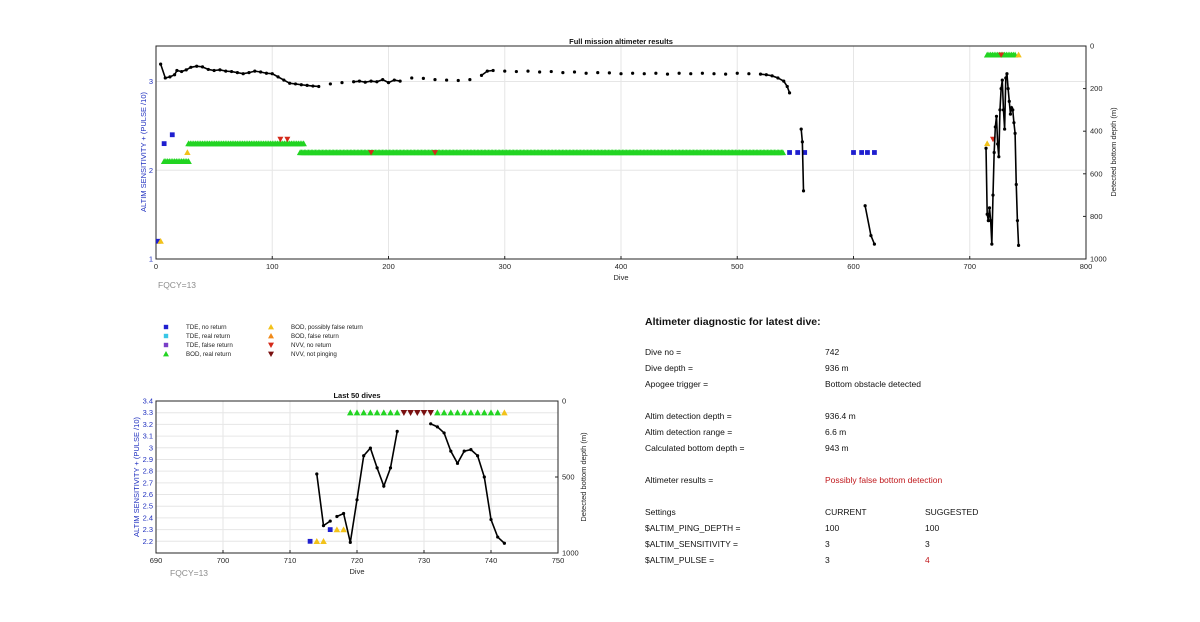 The image size is (1200, 622). What do you see at coordinates (837, 448) in the screenshot?
I see `calculated-bottom-depth-value: 943 m` at bounding box center [837, 448].